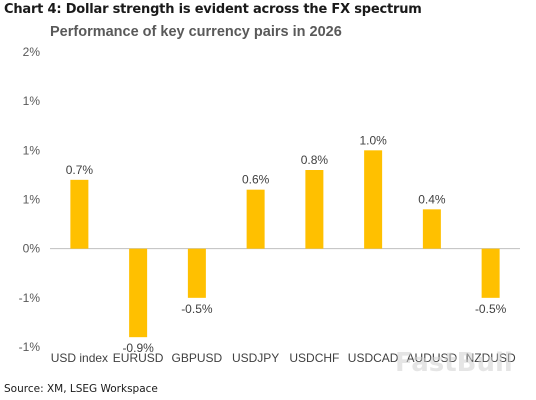  I want to click on watermark: FastBull, so click(454, 363).